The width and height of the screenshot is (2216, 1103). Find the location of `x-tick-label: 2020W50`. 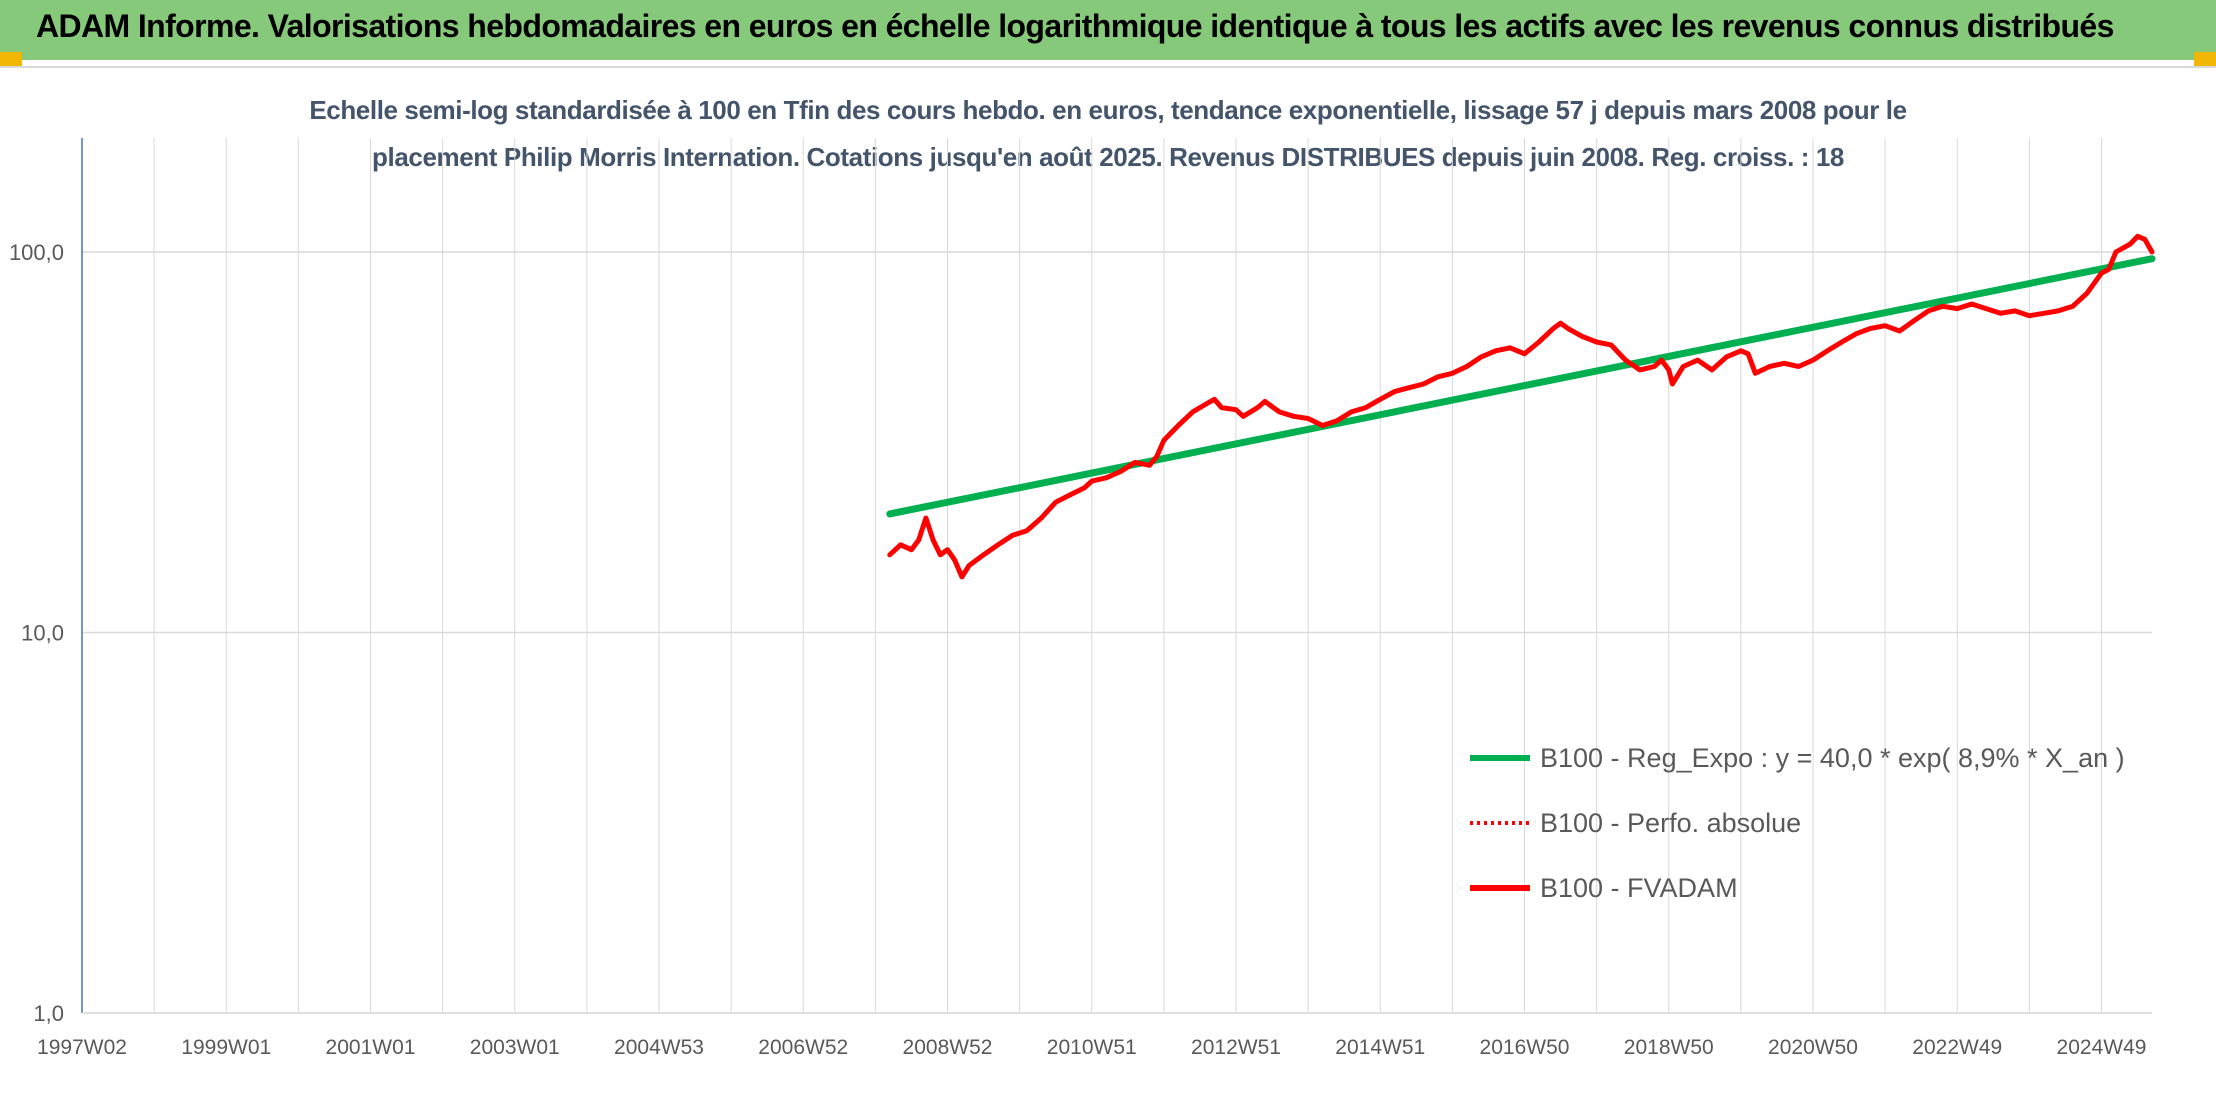

x-tick-label: 2020W50 is located at coordinates (1813, 1047).